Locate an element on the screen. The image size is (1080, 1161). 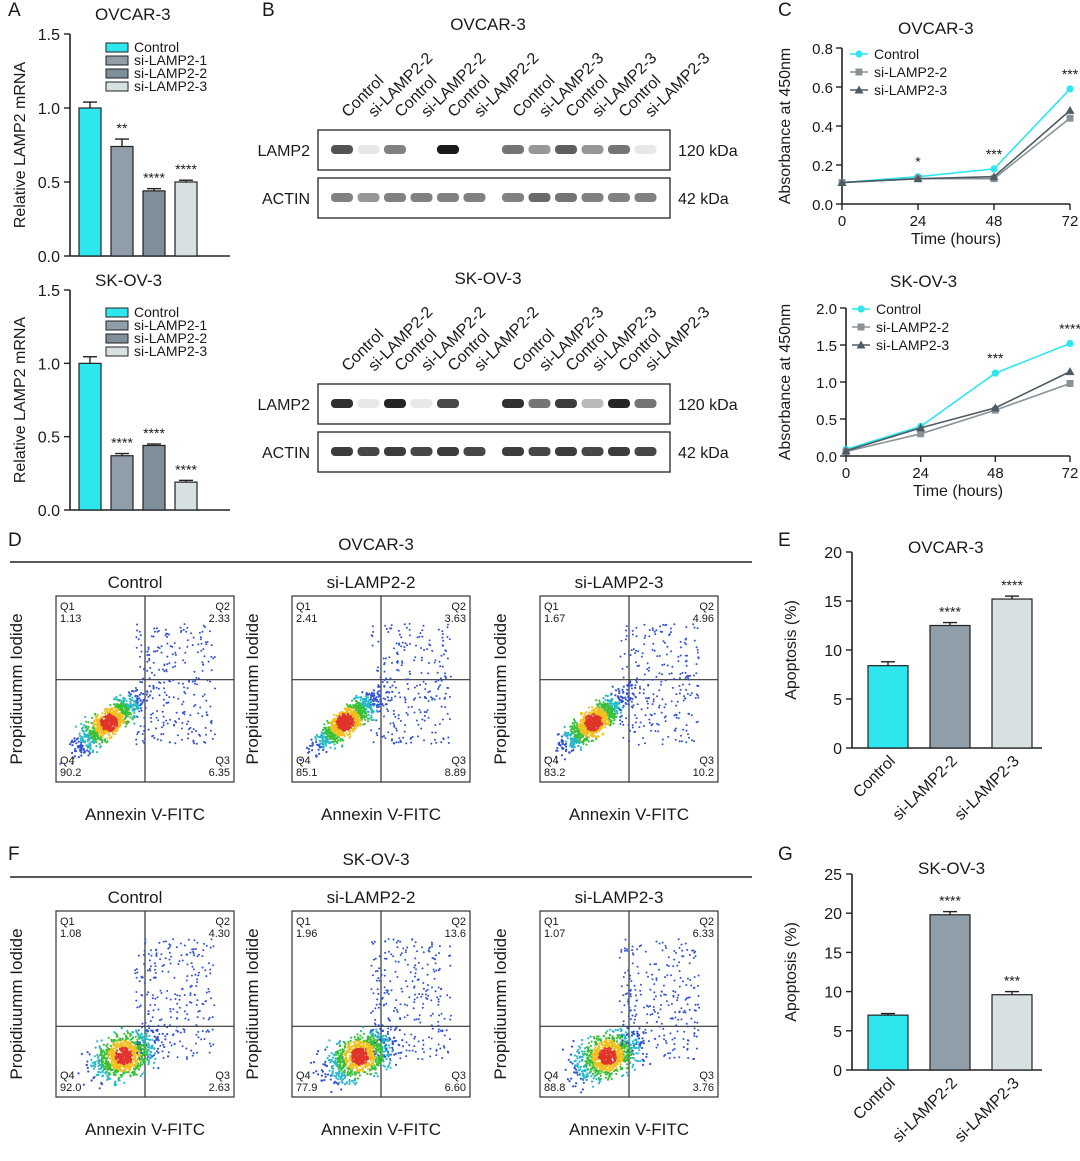
chart-title: SK-OV-3 is located at coordinates (923, 281).